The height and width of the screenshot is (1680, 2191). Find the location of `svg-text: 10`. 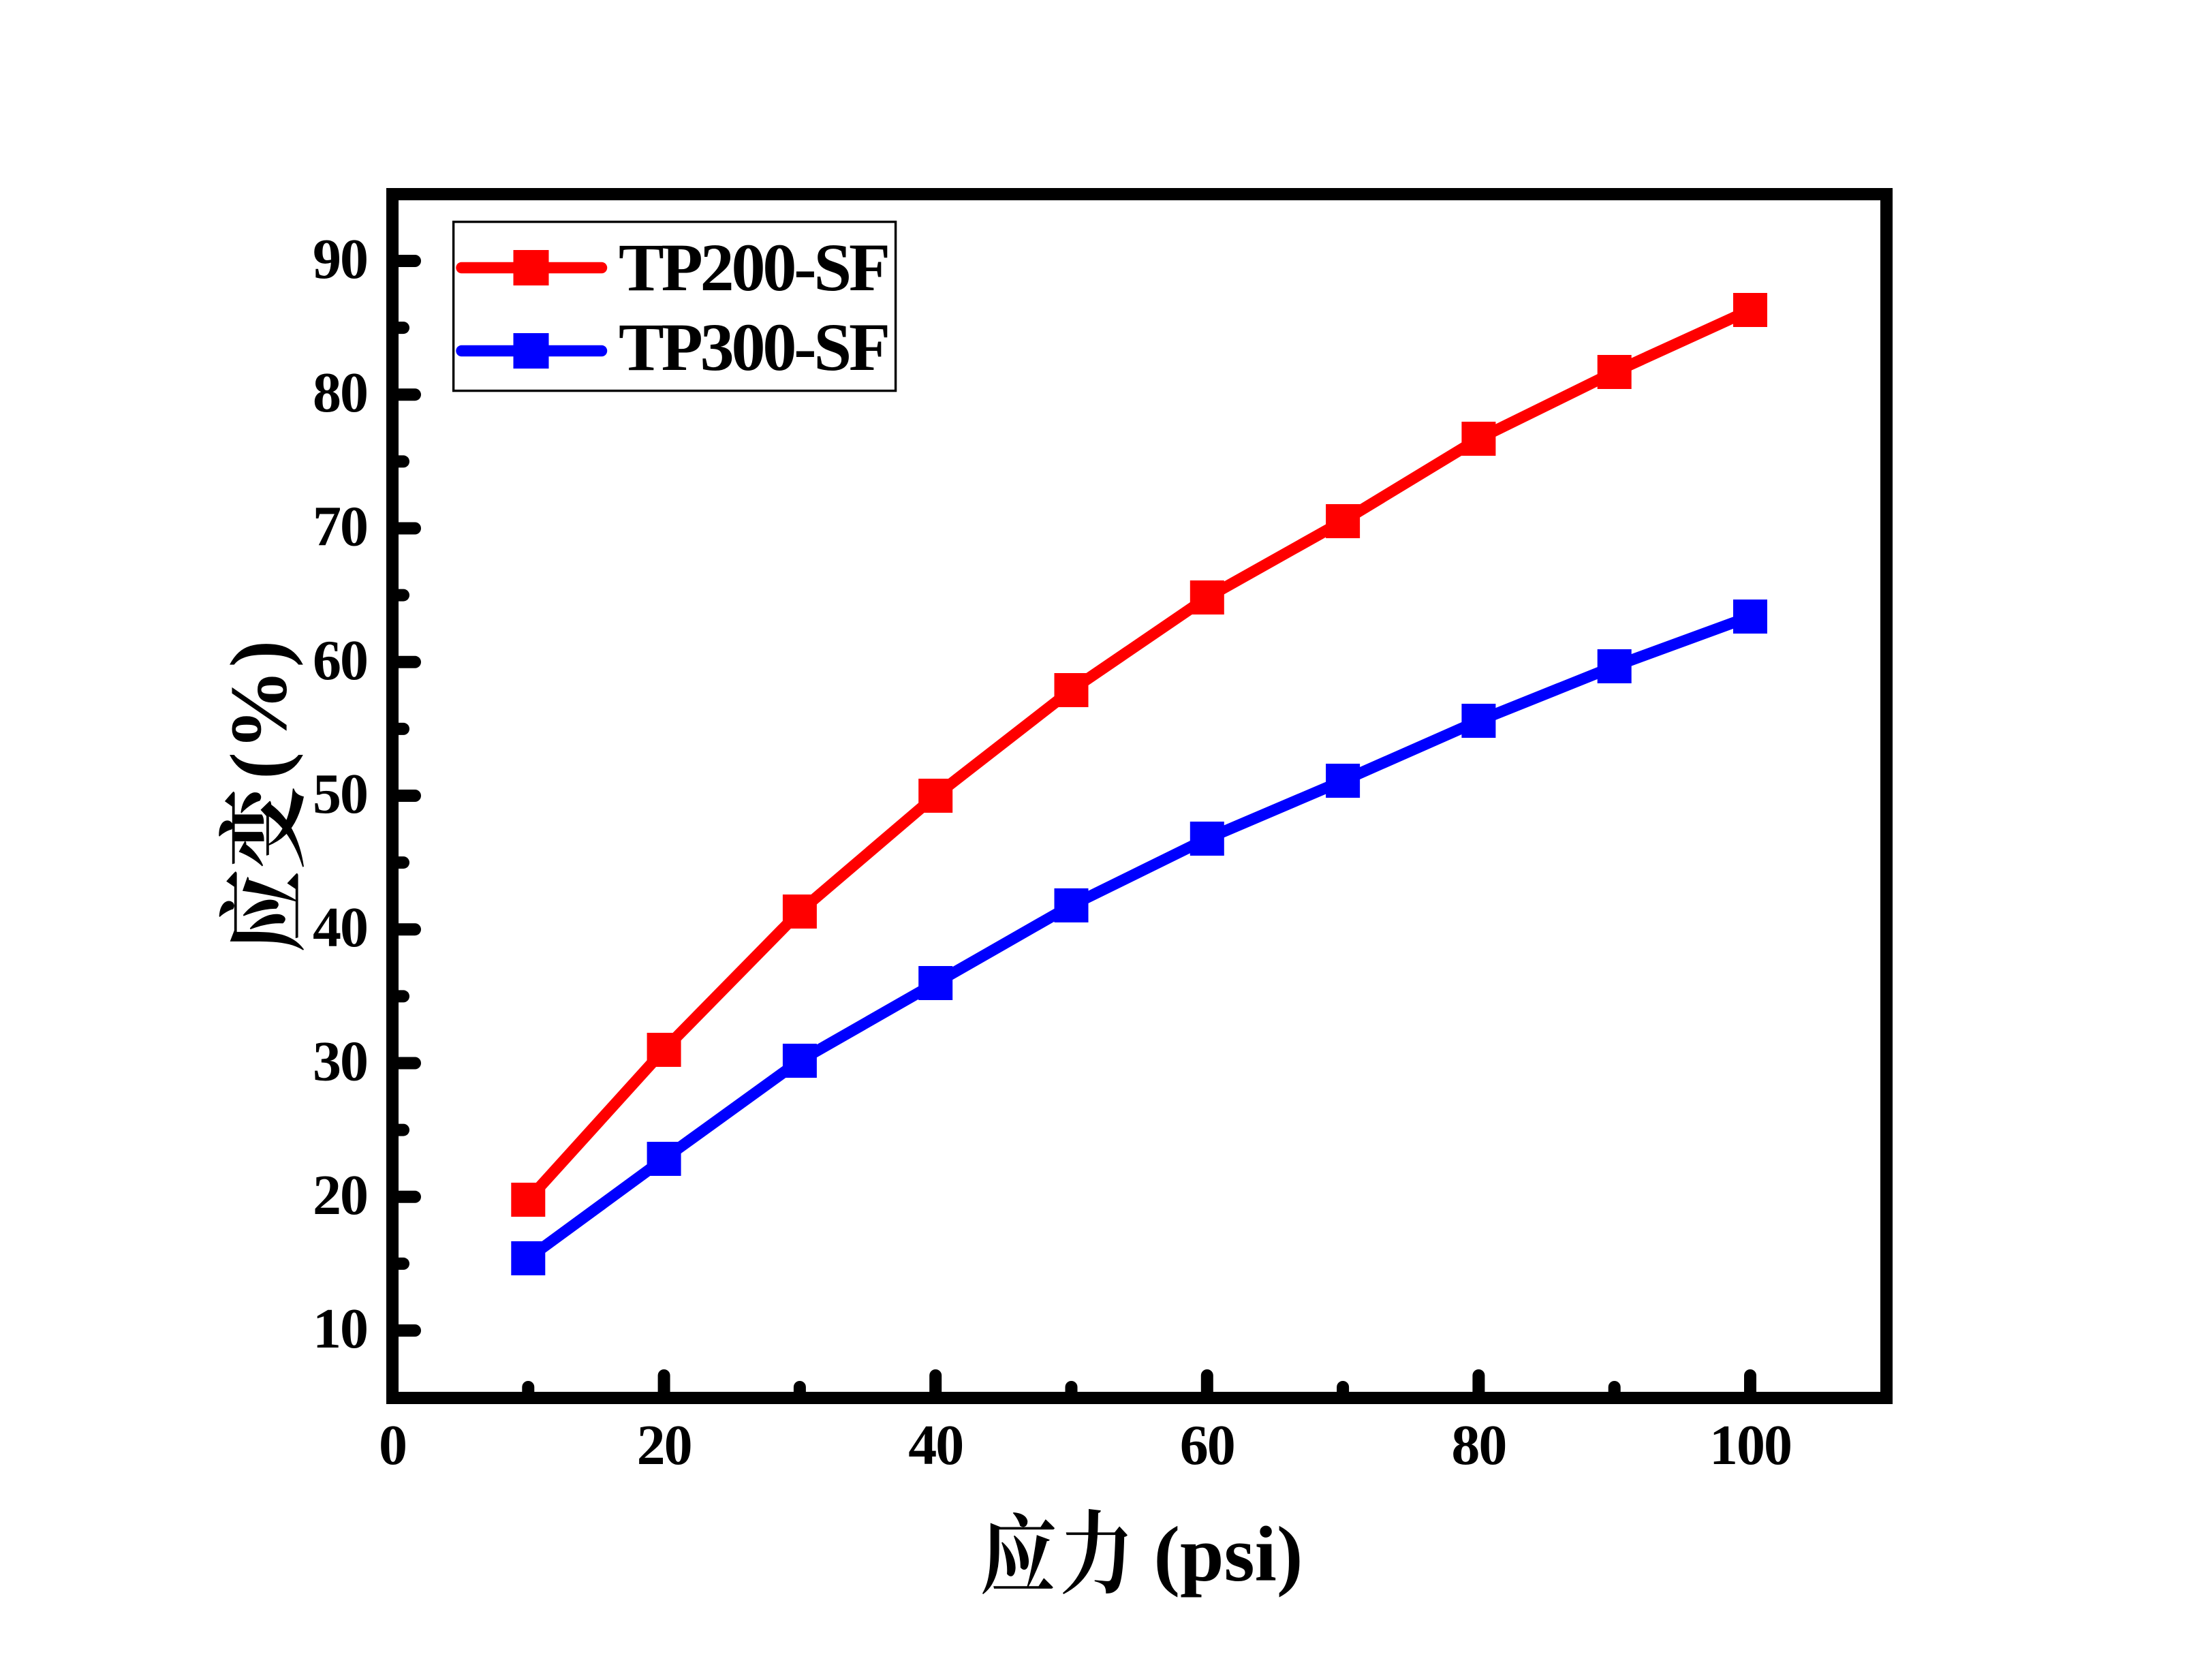

svg-text: 10 is located at coordinates (340, 1328).